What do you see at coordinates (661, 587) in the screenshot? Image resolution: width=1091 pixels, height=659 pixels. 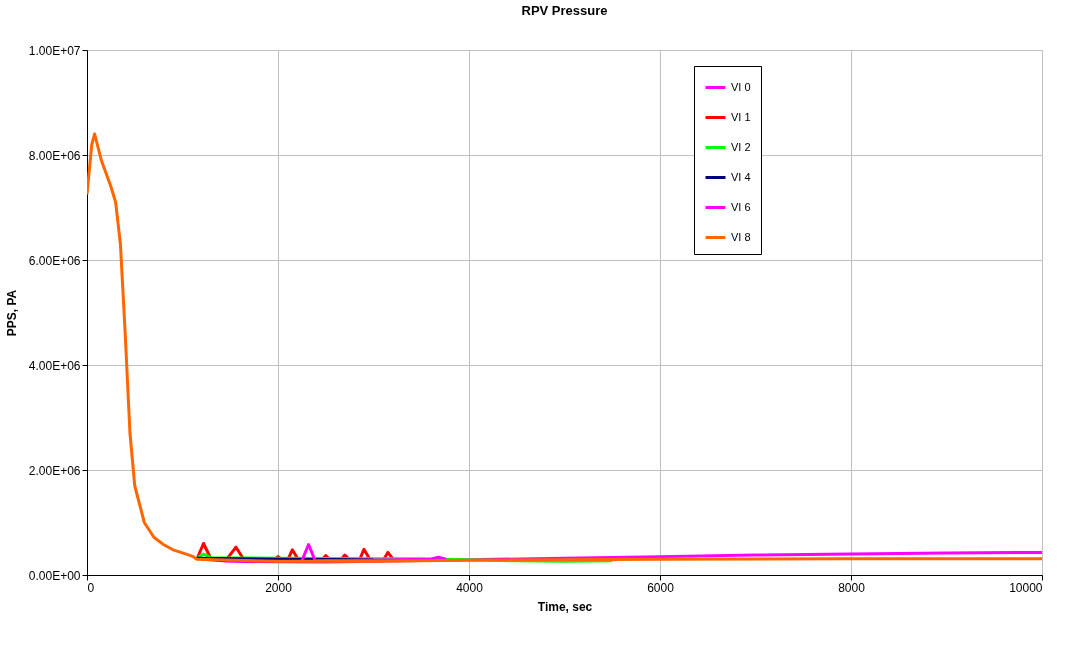 I see `x-tick-label: 6000` at bounding box center [661, 587].